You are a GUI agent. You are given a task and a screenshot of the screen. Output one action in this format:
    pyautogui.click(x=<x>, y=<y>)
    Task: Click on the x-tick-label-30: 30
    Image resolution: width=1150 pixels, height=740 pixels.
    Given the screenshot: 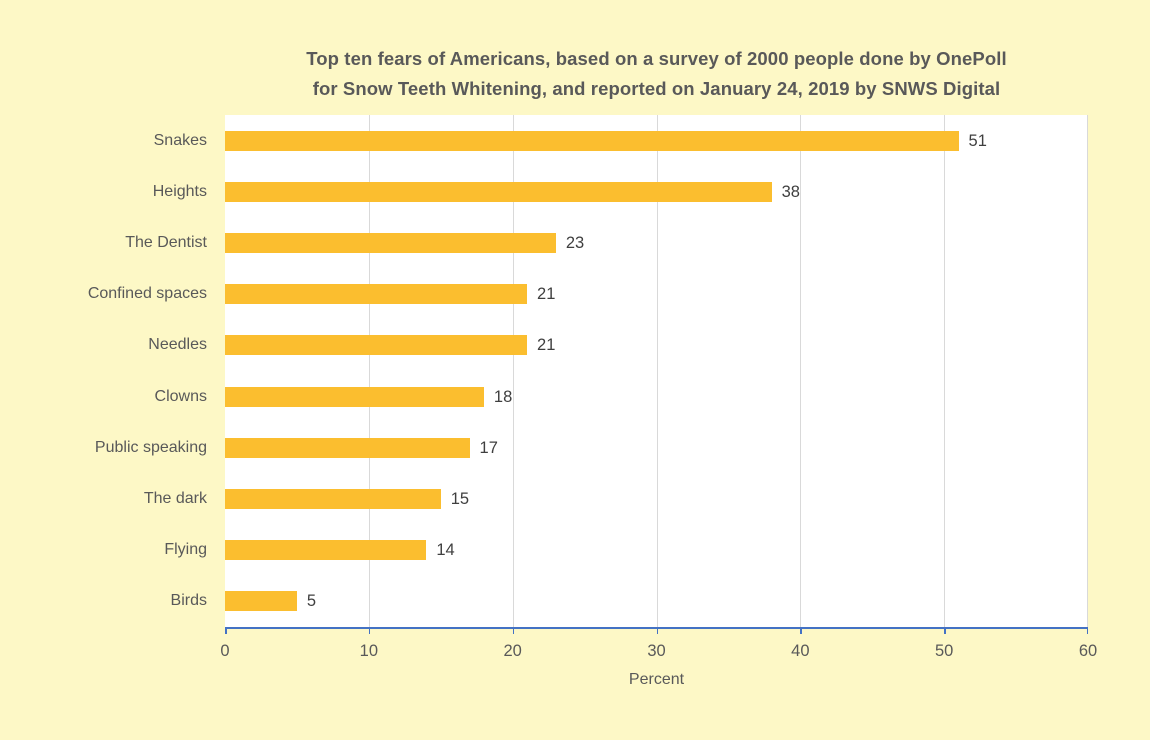 What is the action you would take?
    pyautogui.click(x=656, y=651)
    